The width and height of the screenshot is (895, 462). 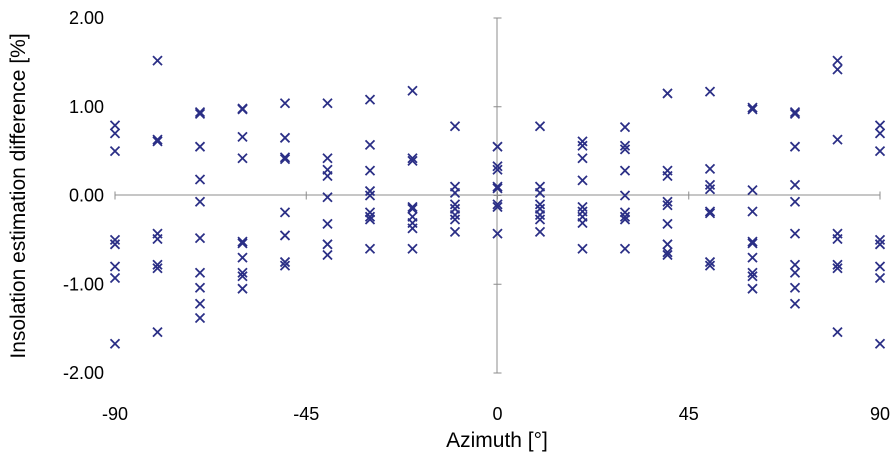 What do you see at coordinates (880, 414) in the screenshot?
I see `x-tick-label: 90` at bounding box center [880, 414].